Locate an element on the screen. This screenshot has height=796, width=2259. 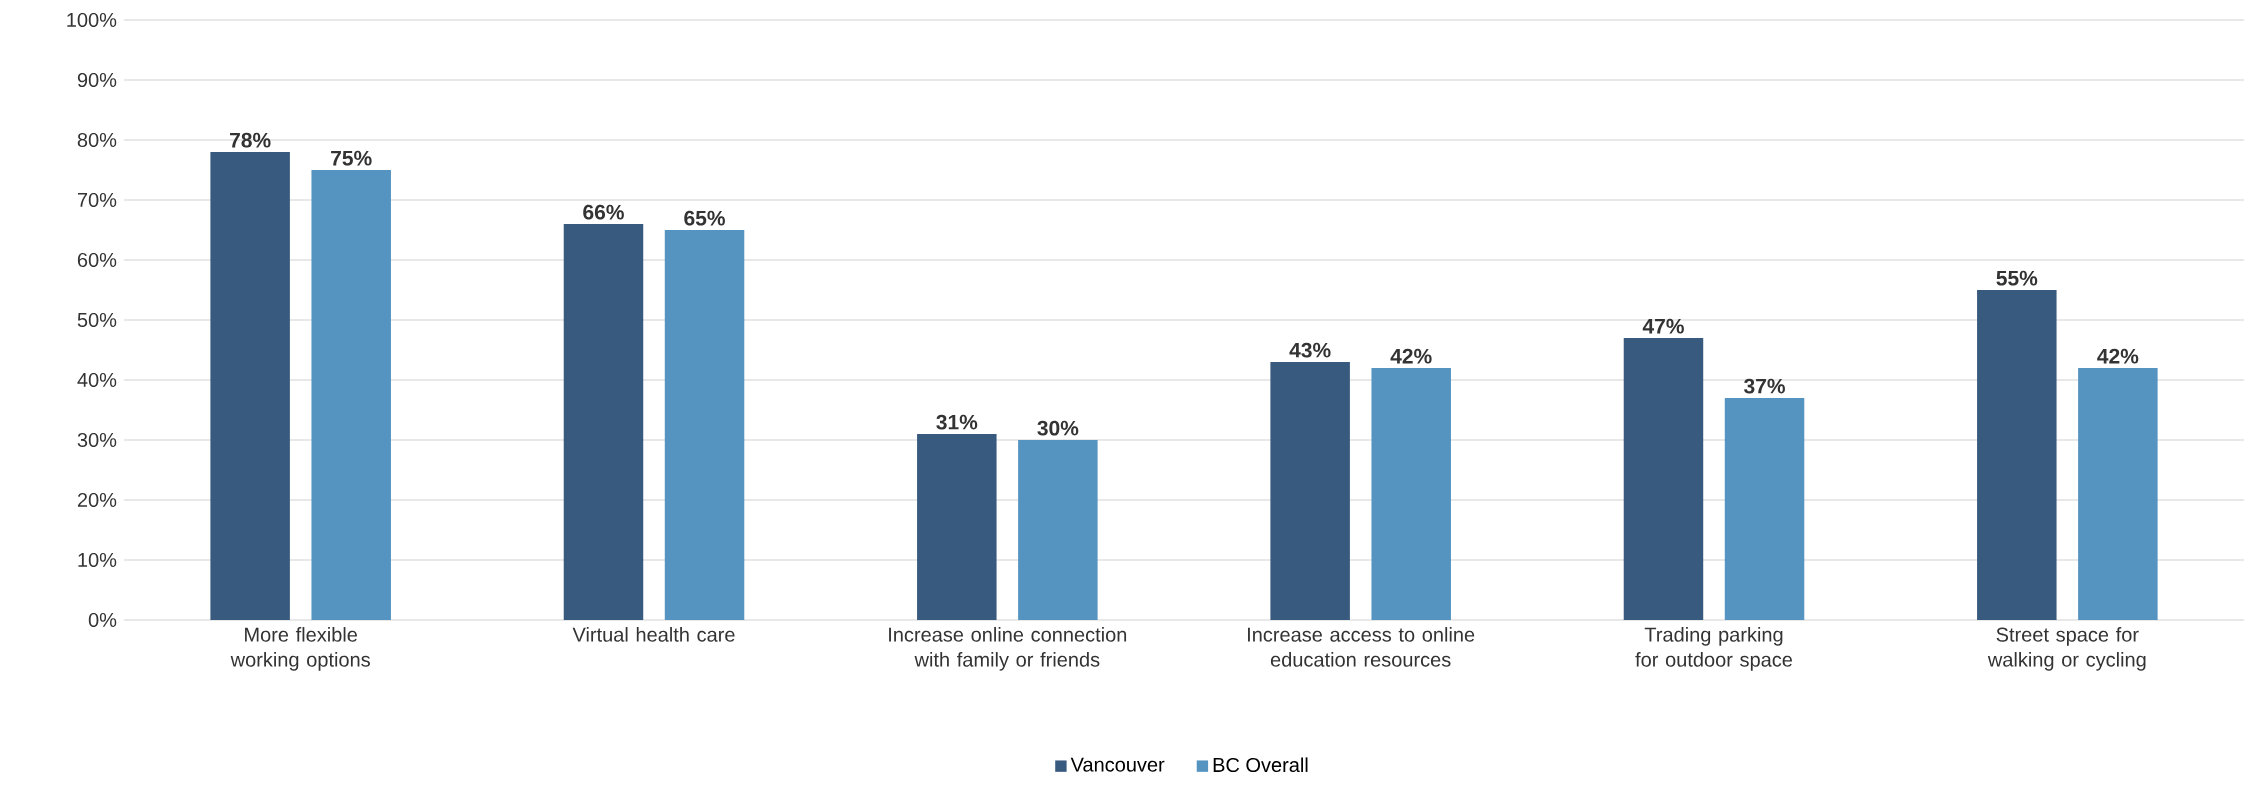
y-tick-label: 50% is located at coordinates (97, 320).